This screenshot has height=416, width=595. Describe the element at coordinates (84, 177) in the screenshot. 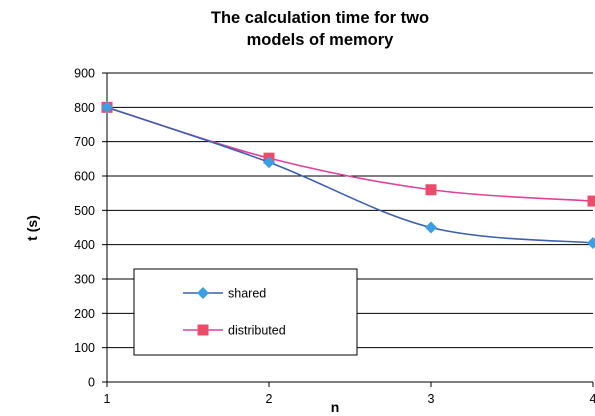

I see `y-tick-label: 600` at that location.